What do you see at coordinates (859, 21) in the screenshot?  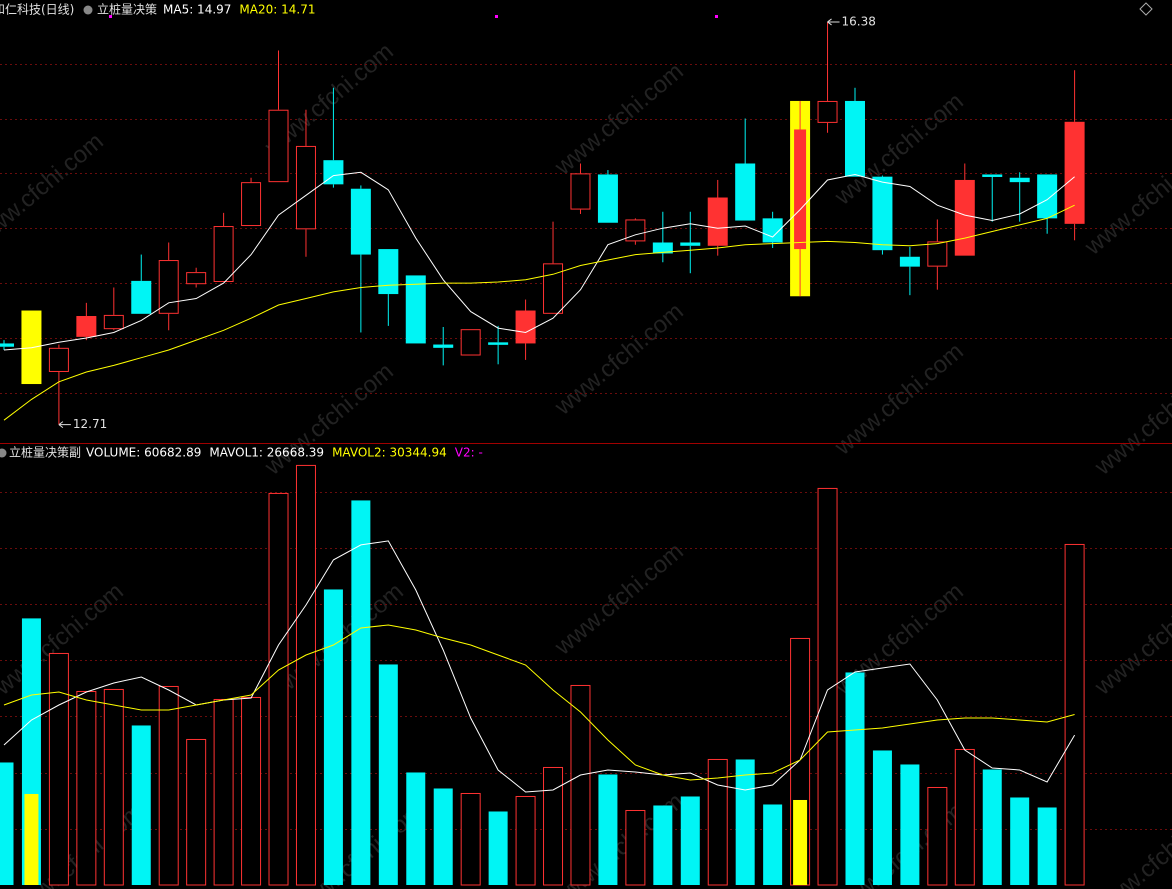 I see `annotation-label: 16.38` at bounding box center [859, 21].